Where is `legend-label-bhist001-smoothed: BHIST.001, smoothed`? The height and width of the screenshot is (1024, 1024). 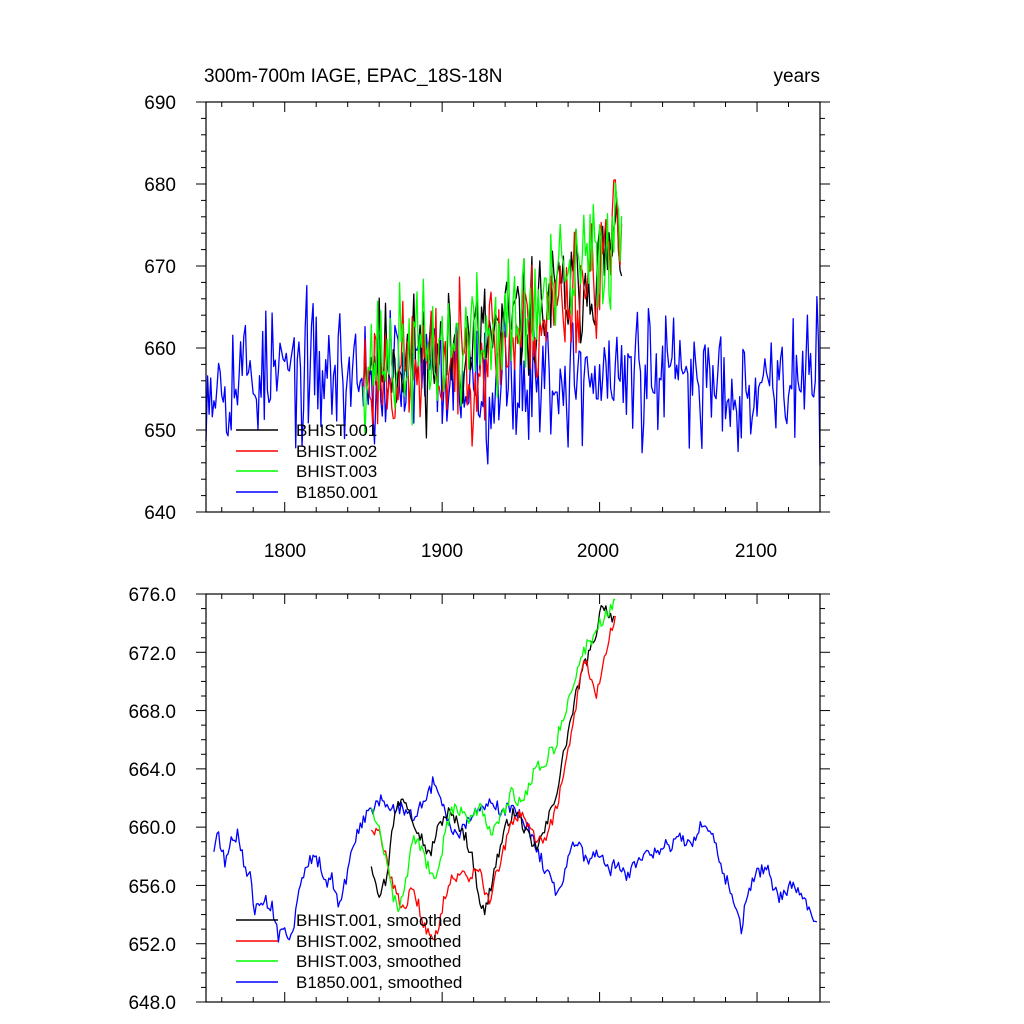 legend-label-bhist001-smoothed: BHIST.001, smoothed is located at coordinates (378, 920).